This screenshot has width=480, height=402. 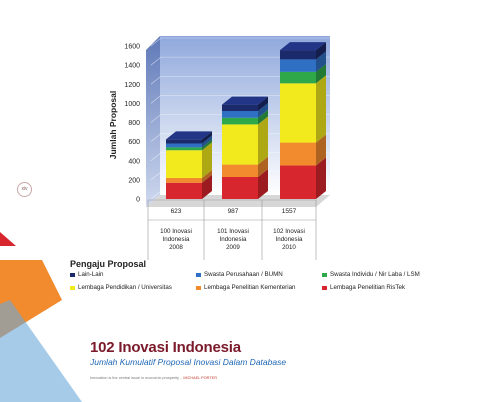 I want to click on legend-item: Swasta Individu / Nir Laba / LSM, so click(x=386, y=274).